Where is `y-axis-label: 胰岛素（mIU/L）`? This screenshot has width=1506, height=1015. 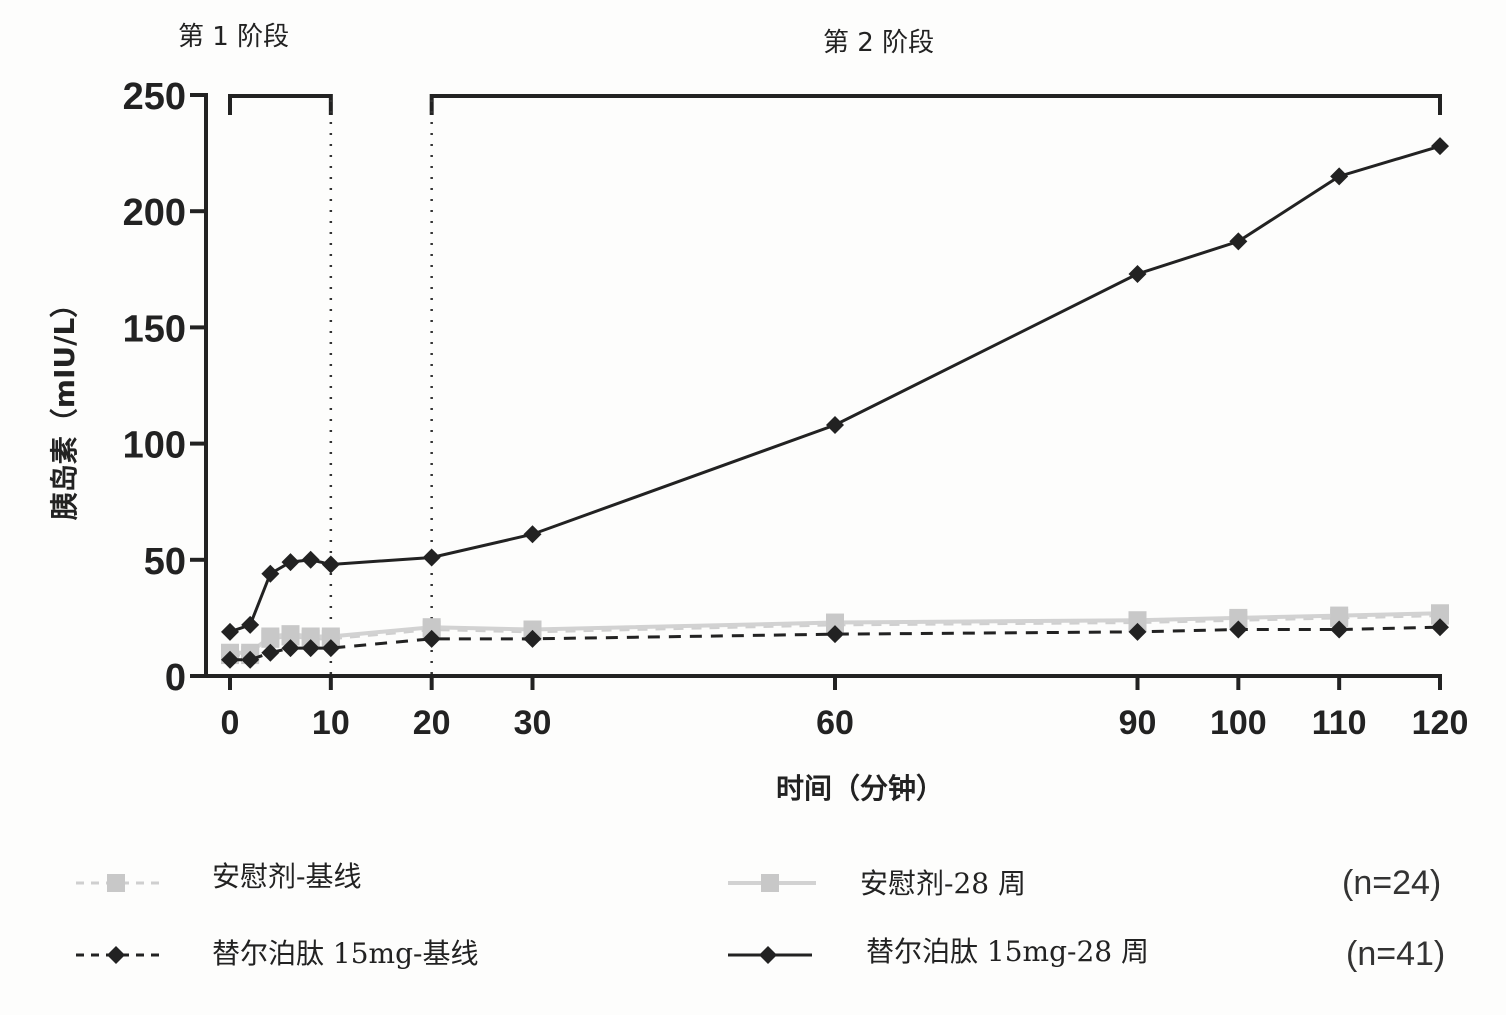
y-axis-label: 胰岛素（mIU/L） is located at coordinates (64, 405).